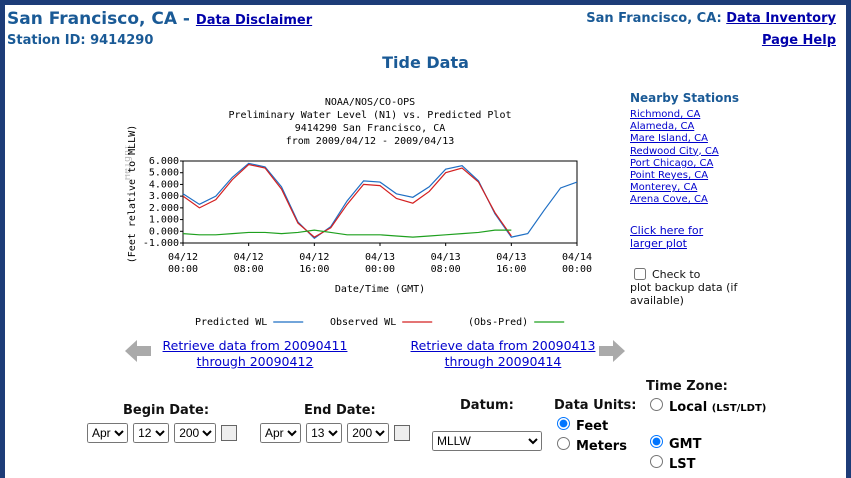 This screenshot has width=851, height=478. I want to click on plot-area, so click(380, 202).